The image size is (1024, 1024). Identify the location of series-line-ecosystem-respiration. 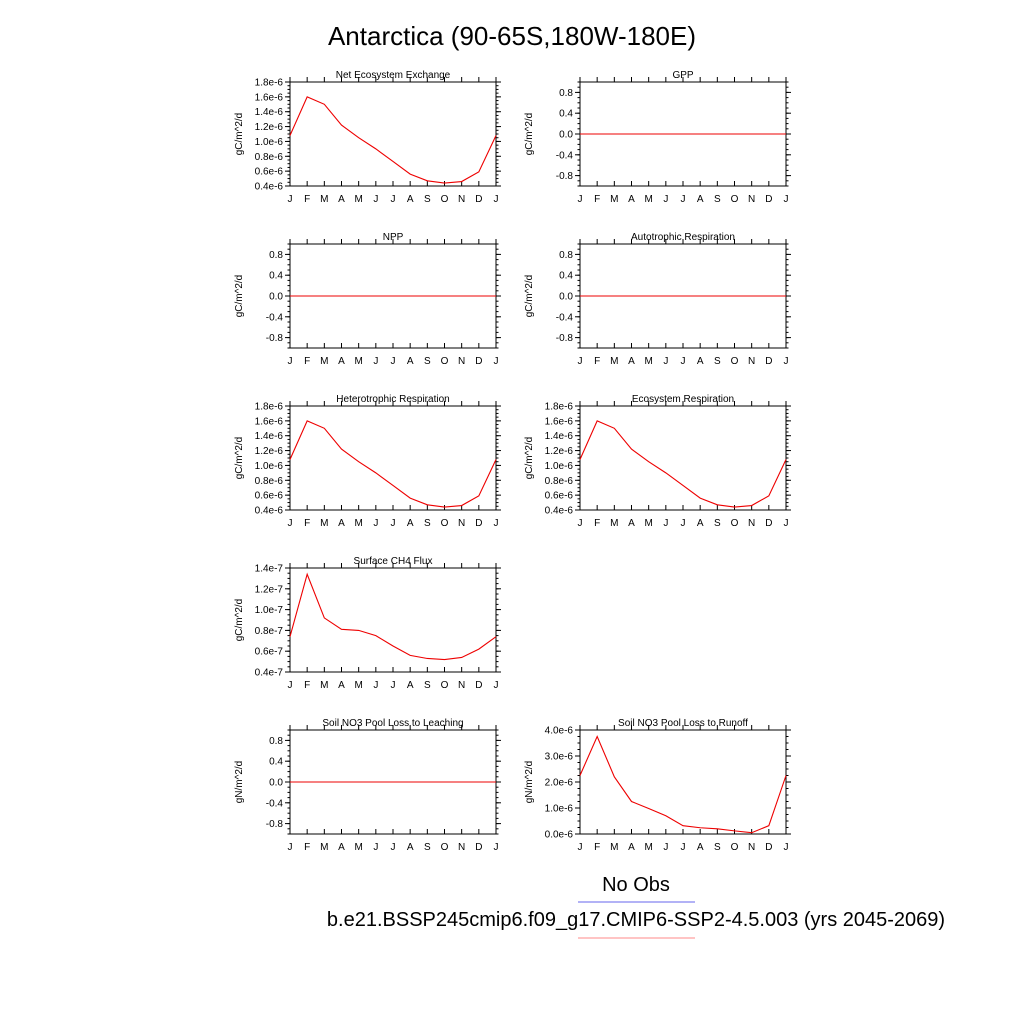
(683, 464).